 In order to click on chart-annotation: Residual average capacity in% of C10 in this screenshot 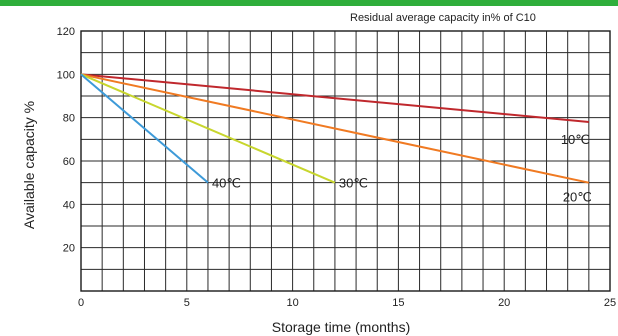, I will do `click(443, 18)`.